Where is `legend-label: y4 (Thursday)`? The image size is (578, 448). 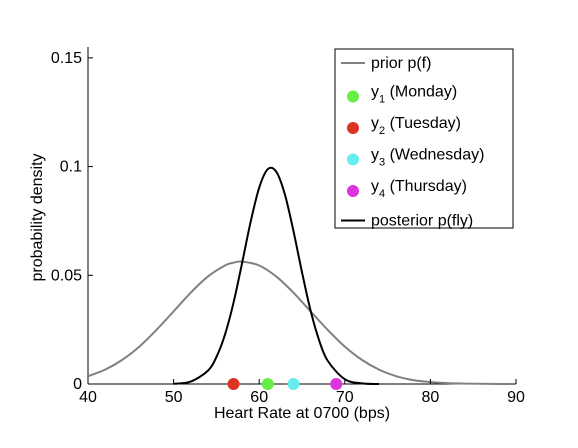 legend-label: y4 (Thursday) is located at coordinates (419, 189).